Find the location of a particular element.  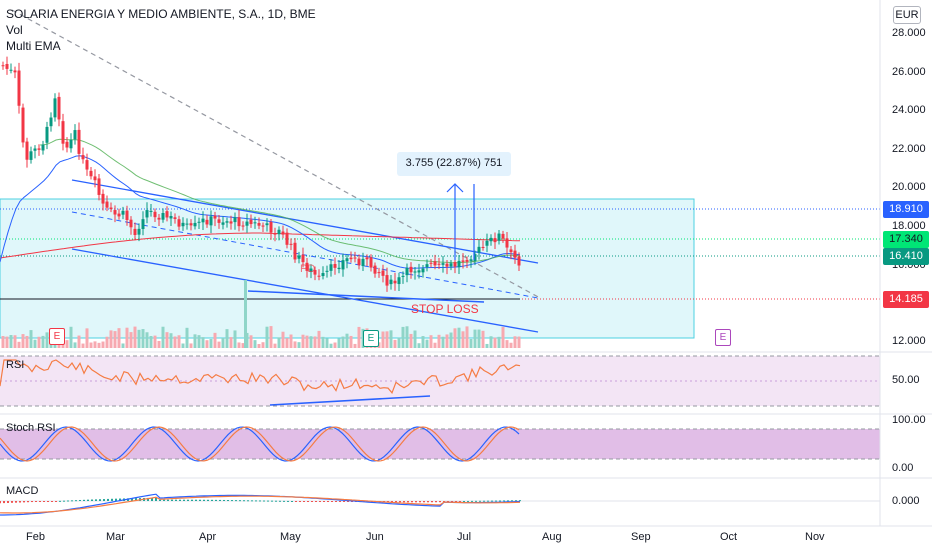

rsi-label: RSI is located at coordinates (15, 365).